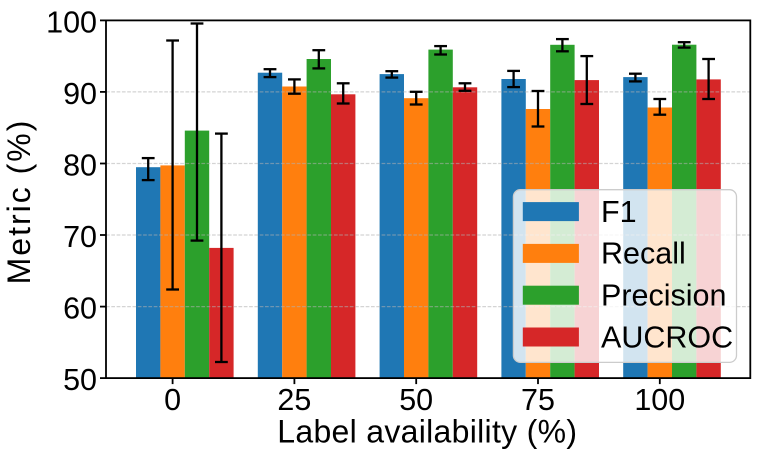 The width and height of the screenshot is (760, 459). I want to click on svg-text: Metric (%), so click(19, 202).